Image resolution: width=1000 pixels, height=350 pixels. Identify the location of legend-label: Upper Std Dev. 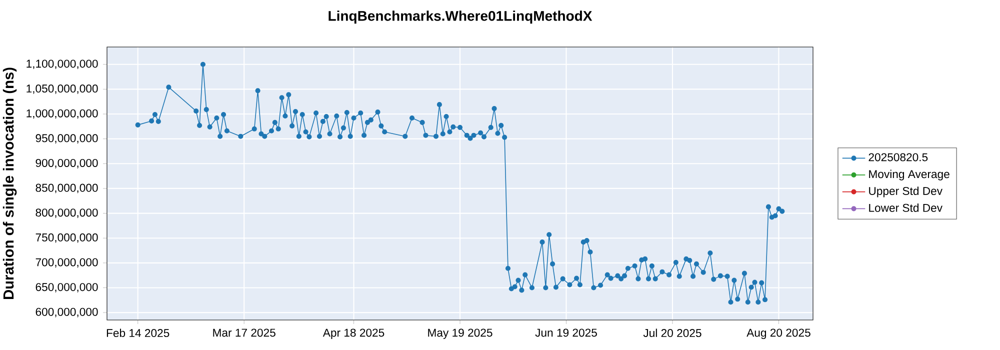
(905, 192).